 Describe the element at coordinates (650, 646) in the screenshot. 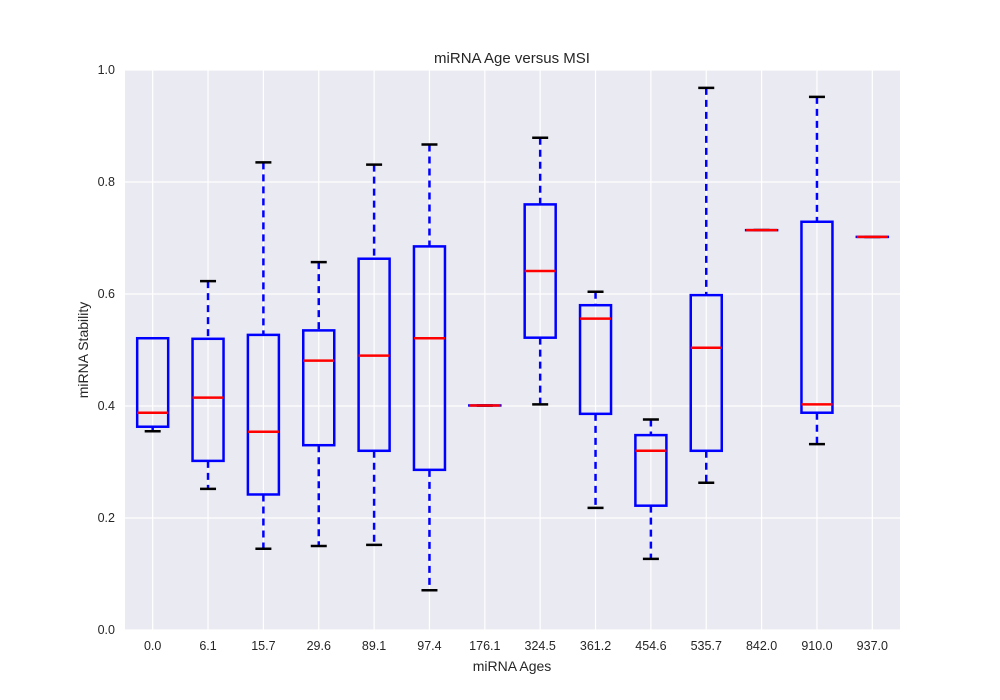

I see `x-tick-label: 454.6` at that location.